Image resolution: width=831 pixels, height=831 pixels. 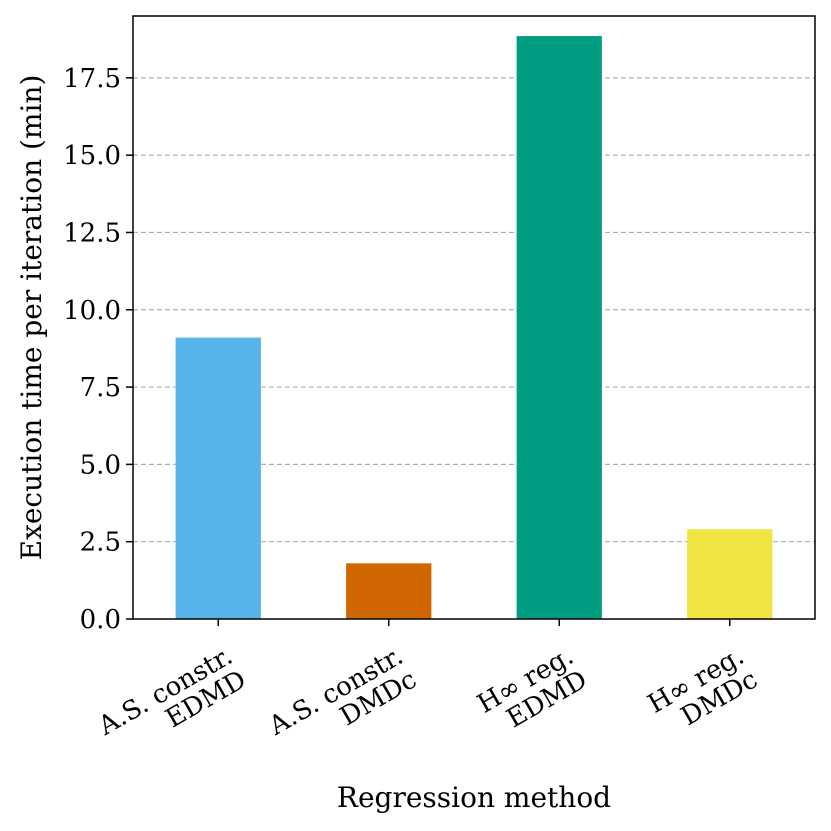 What do you see at coordinates (342, 703) in the screenshot?
I see `x-tick-label: A.S. constr.DMDc` at bounding box center [342, 703].